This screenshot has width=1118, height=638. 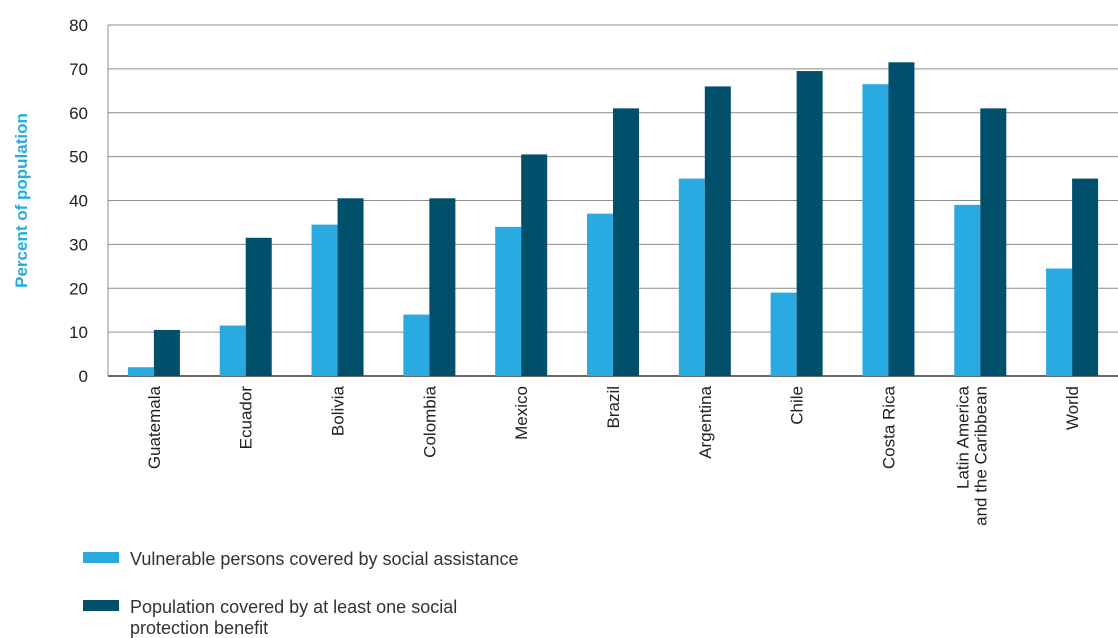 I want to click on x-tick-label: World, so click(x=1072, y=408).